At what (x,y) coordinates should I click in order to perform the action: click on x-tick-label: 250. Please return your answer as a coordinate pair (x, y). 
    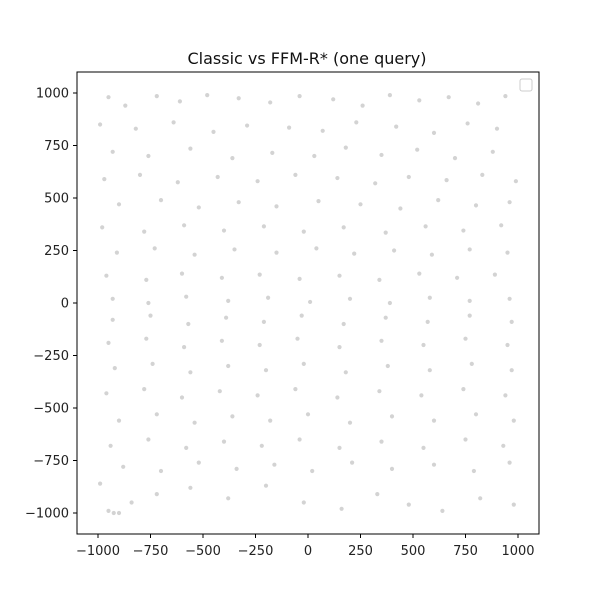
    Looking at the image, I should click on (360, 551).